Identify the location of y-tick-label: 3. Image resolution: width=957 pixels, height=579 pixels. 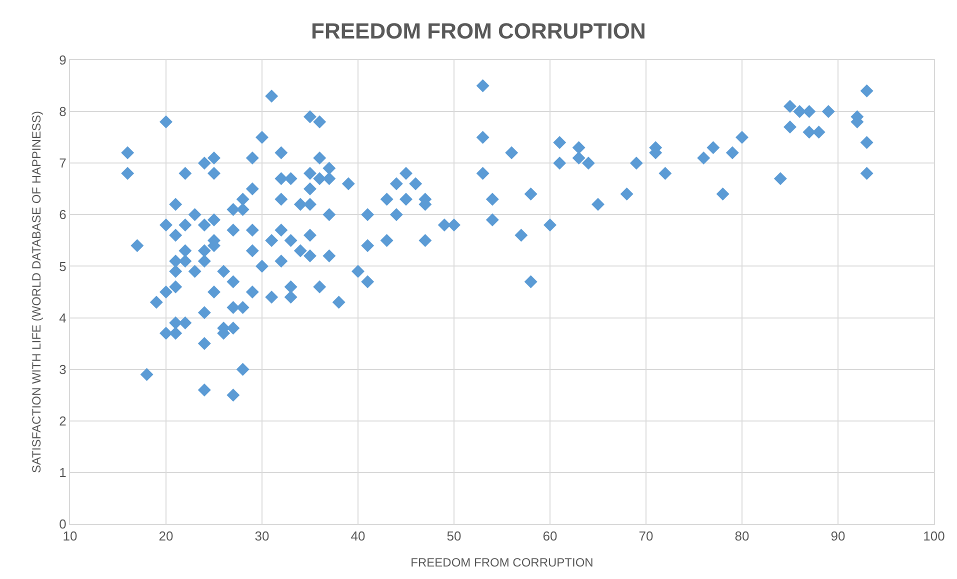
(62, 369).